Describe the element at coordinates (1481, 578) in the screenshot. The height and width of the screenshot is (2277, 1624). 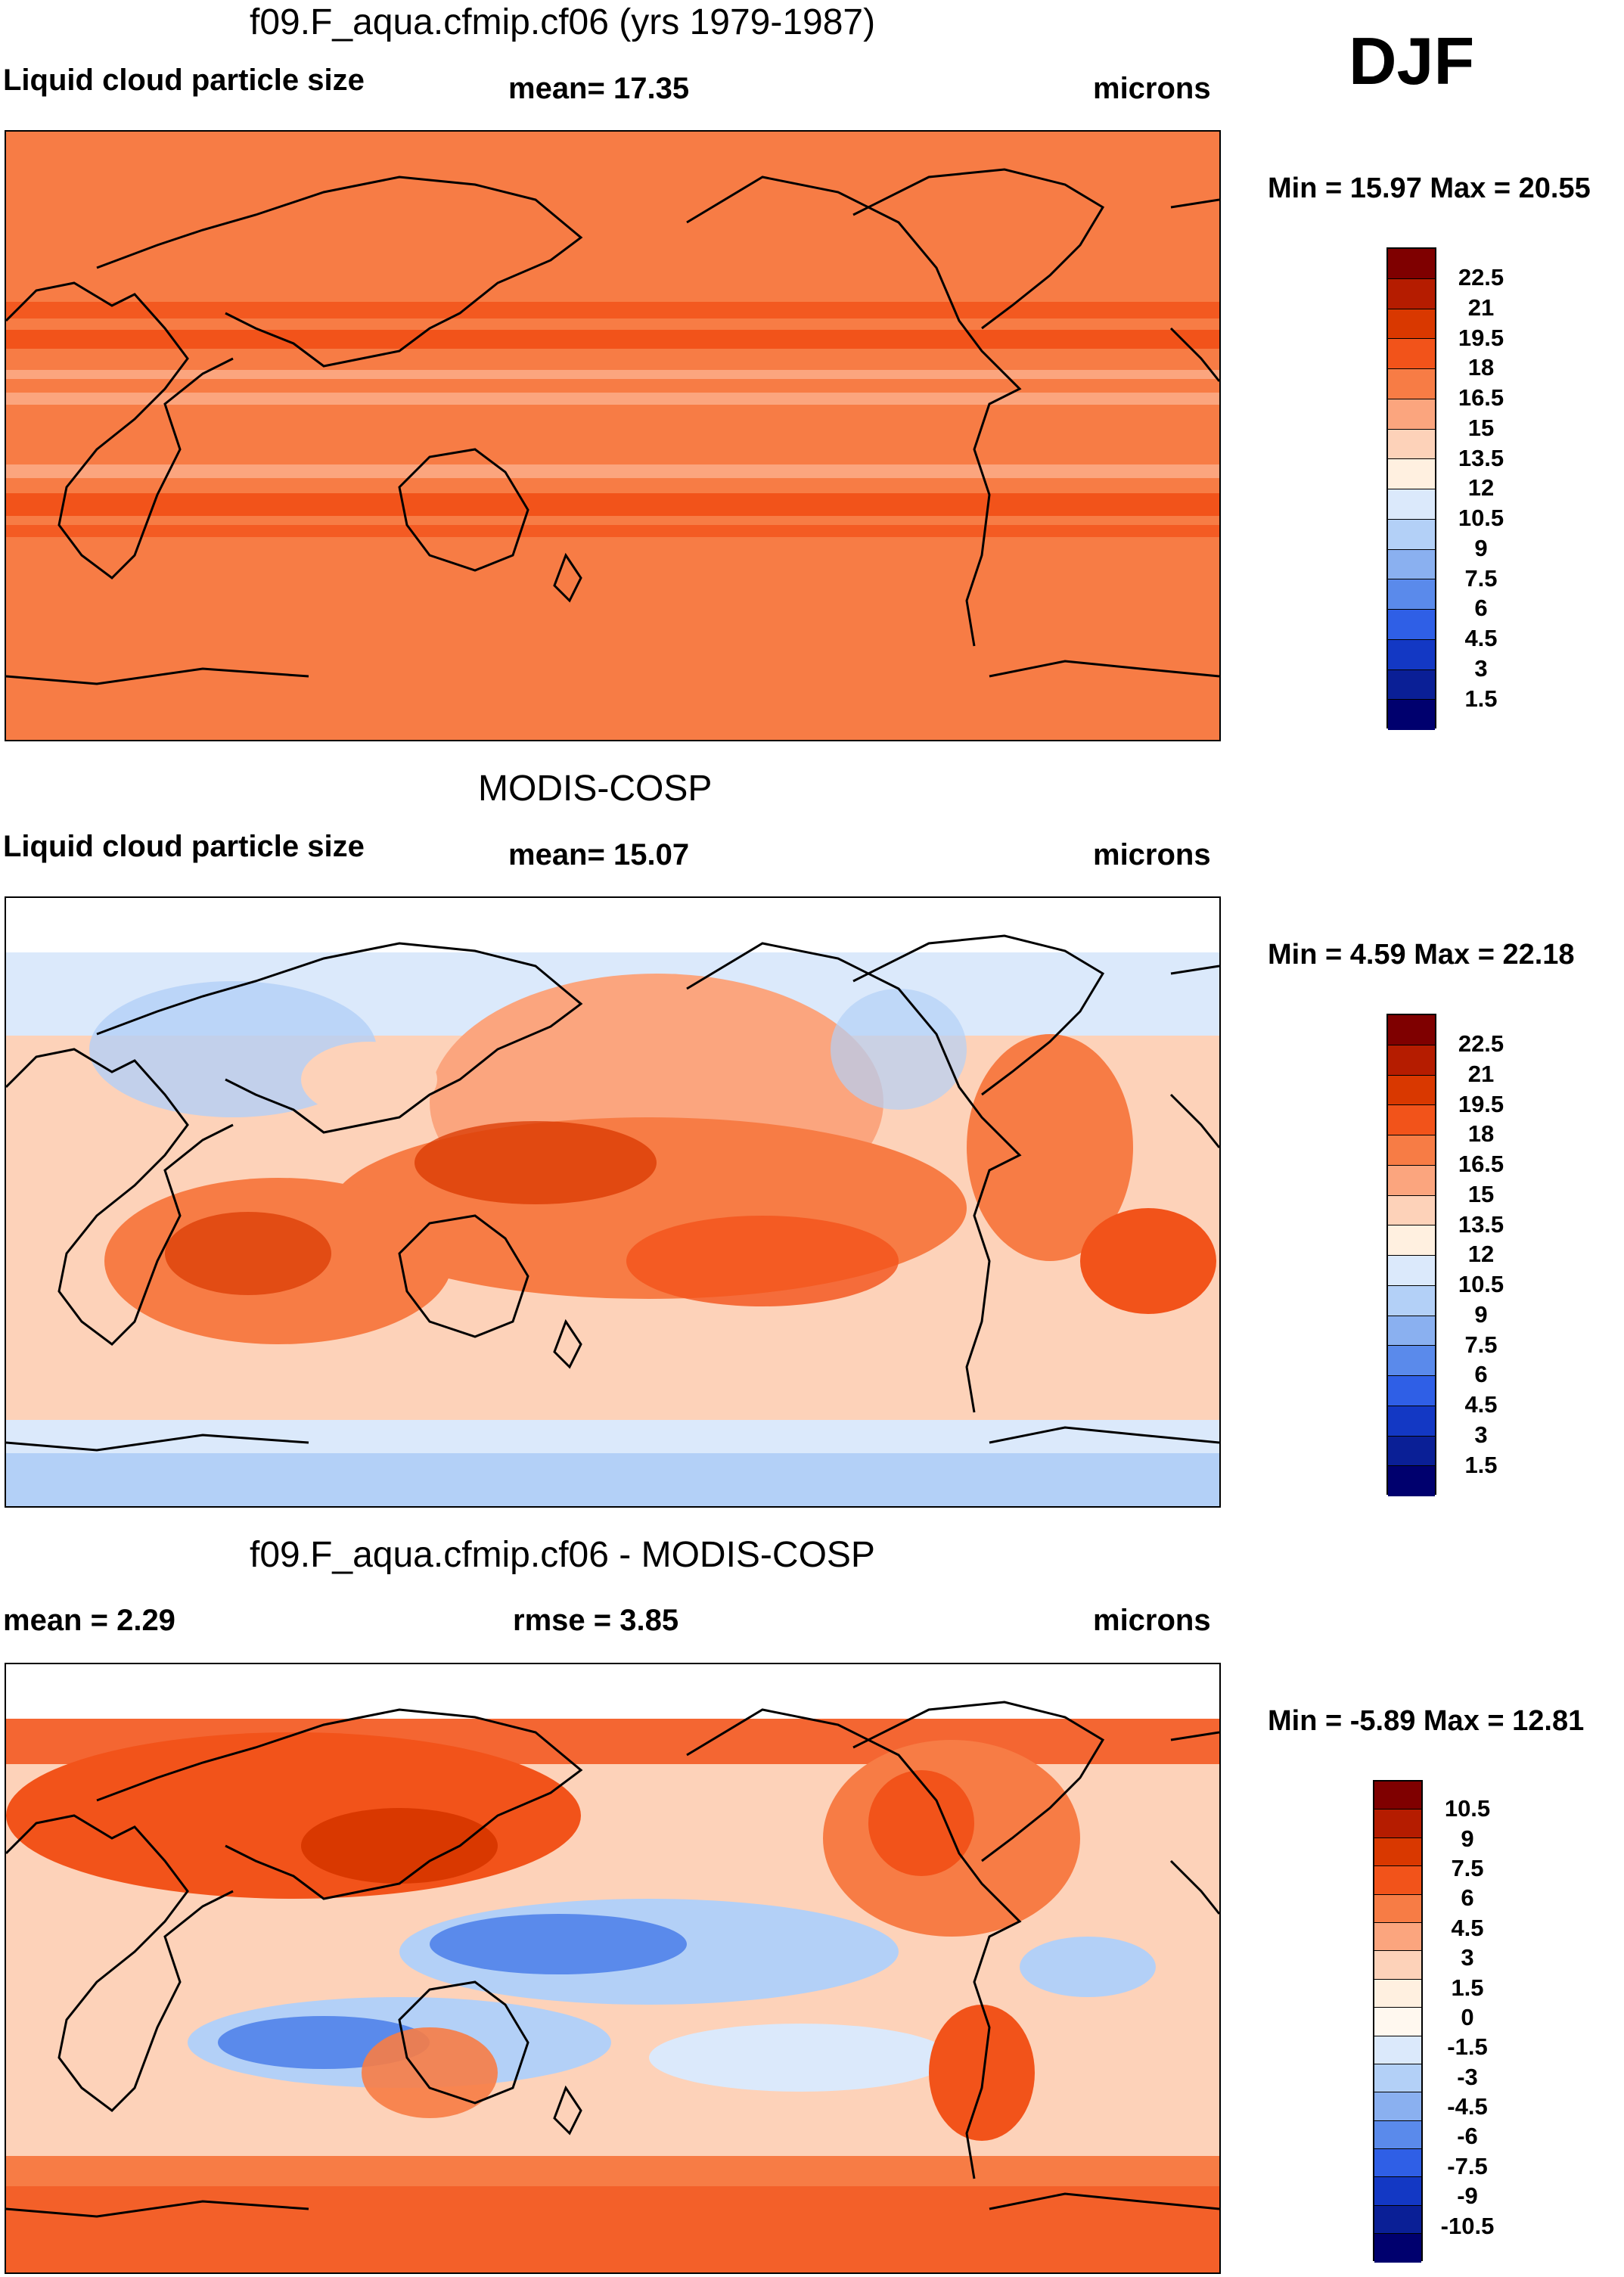
I see `panel-1-colorbar-tick: 7.5` at that location.